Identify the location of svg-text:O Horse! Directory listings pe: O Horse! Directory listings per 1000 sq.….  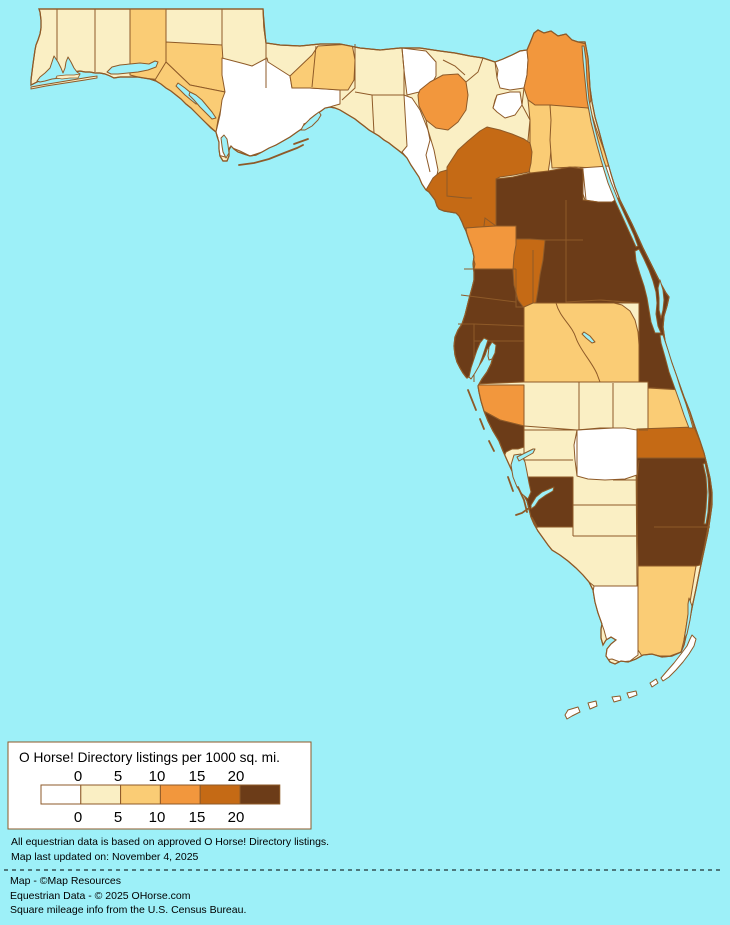
(149, 757).